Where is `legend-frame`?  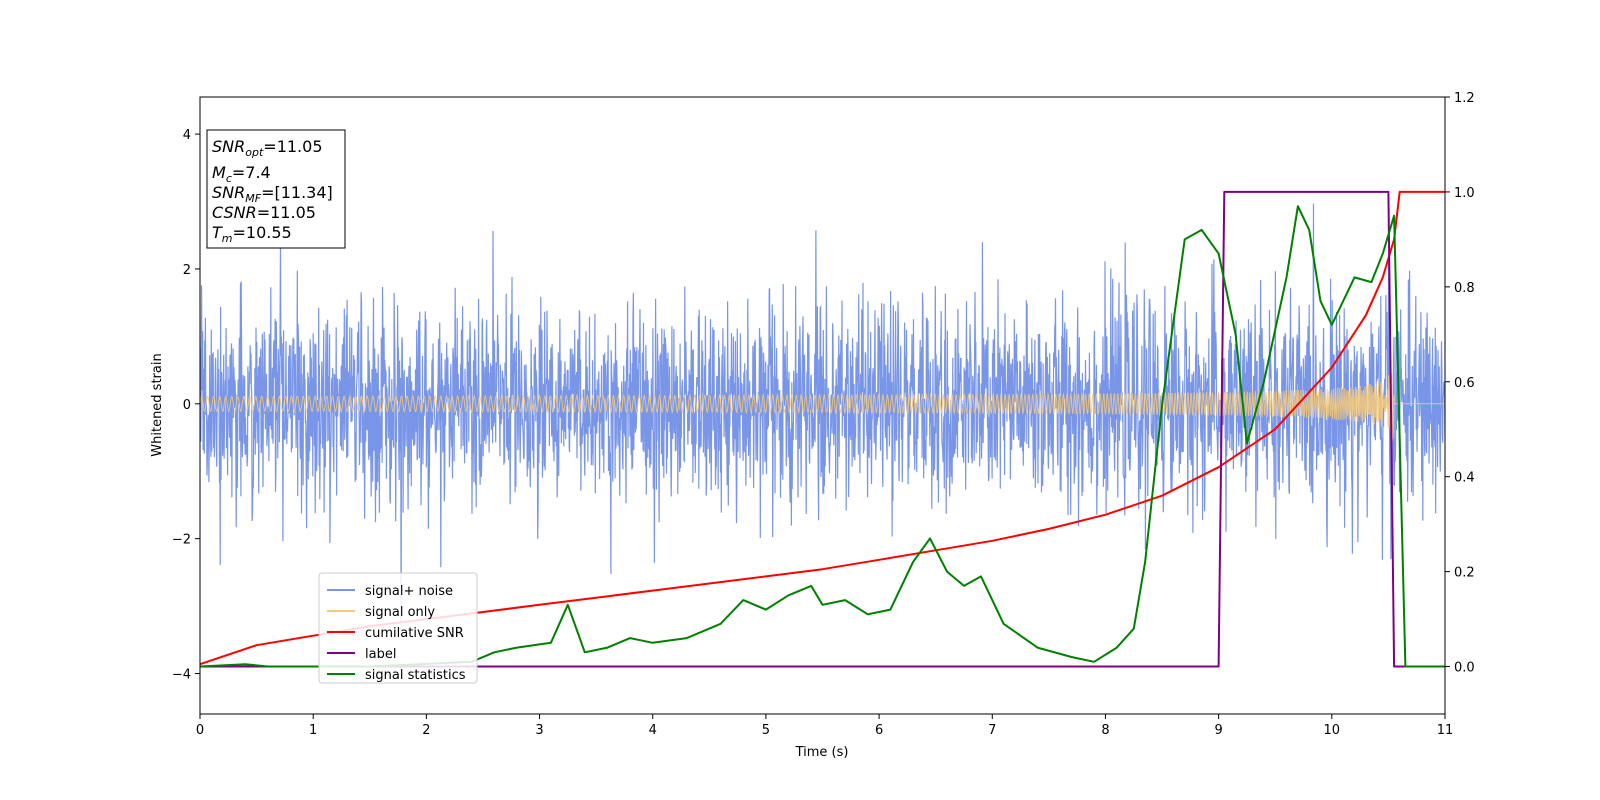
legend-frame is located at coordinates (398, 628).